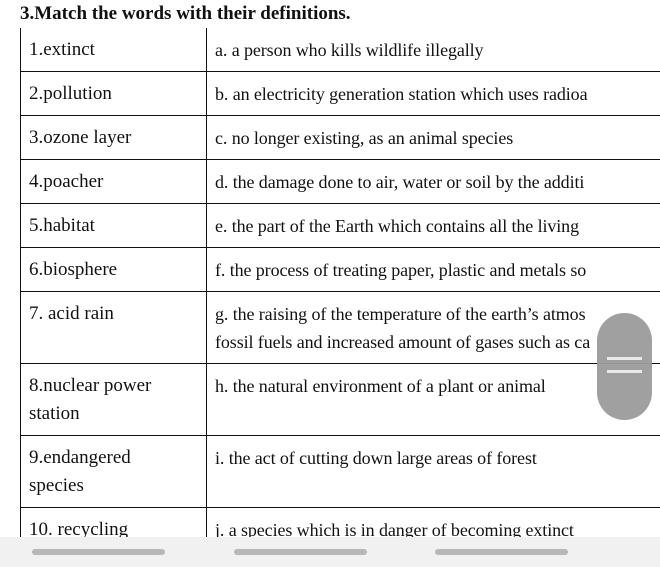 The image size is (660, 567). Describe the element at coordinates (113, 529) in the screenshot. I see `word-cell: 10. recycling` at that location.